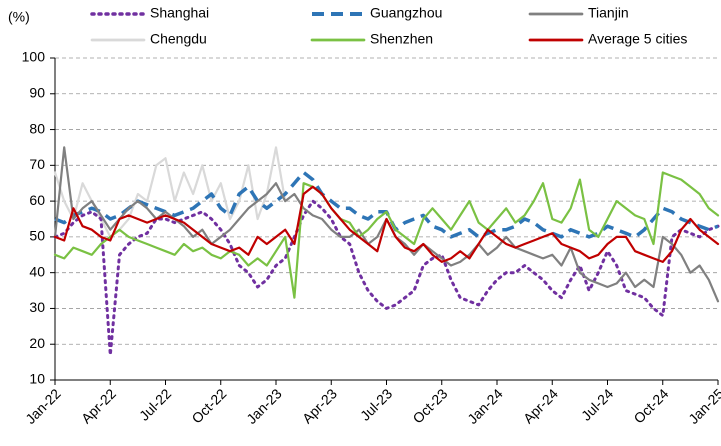 The height and width of the screenshot is (446, 721). Describe the element at coordinates (37, 343) in the screenshot. I see `y-tick-label: 20` at that location.